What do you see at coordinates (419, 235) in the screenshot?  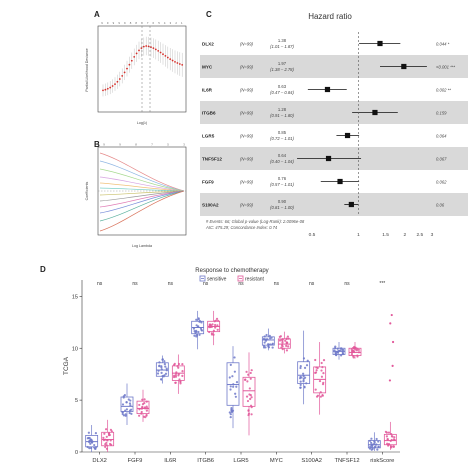 I see `forest-axis-tick: 2.5` at bounding box center [419, 235].